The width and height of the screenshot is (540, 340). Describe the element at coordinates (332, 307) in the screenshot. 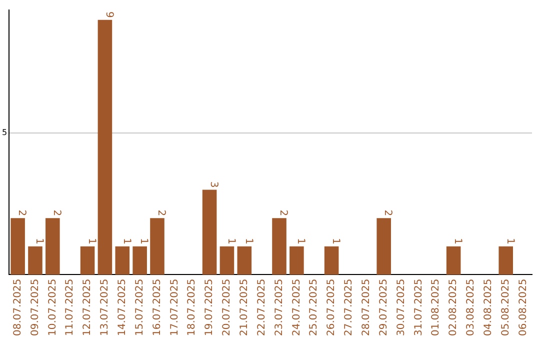

I see `x-tick-label: 26.07.2025` at that location.